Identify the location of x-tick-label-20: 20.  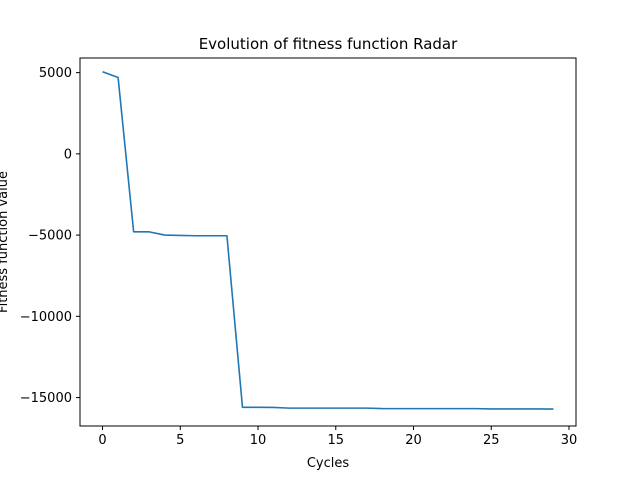
(413, 440).